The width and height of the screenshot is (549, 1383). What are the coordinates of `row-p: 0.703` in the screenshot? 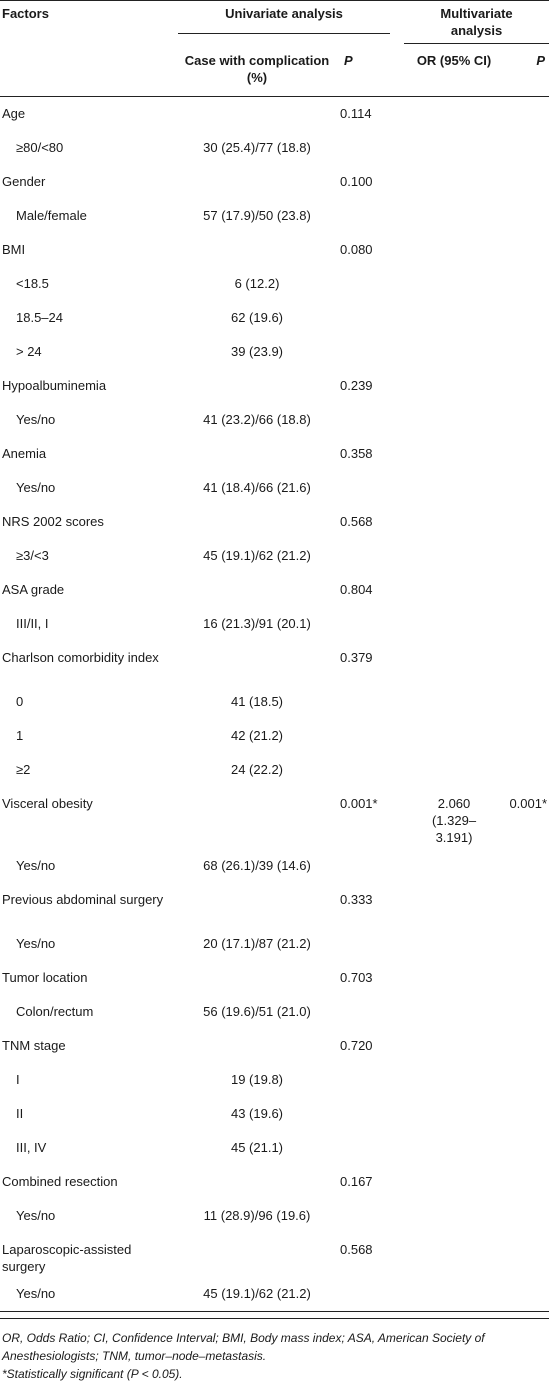 It's located at (356, 977).